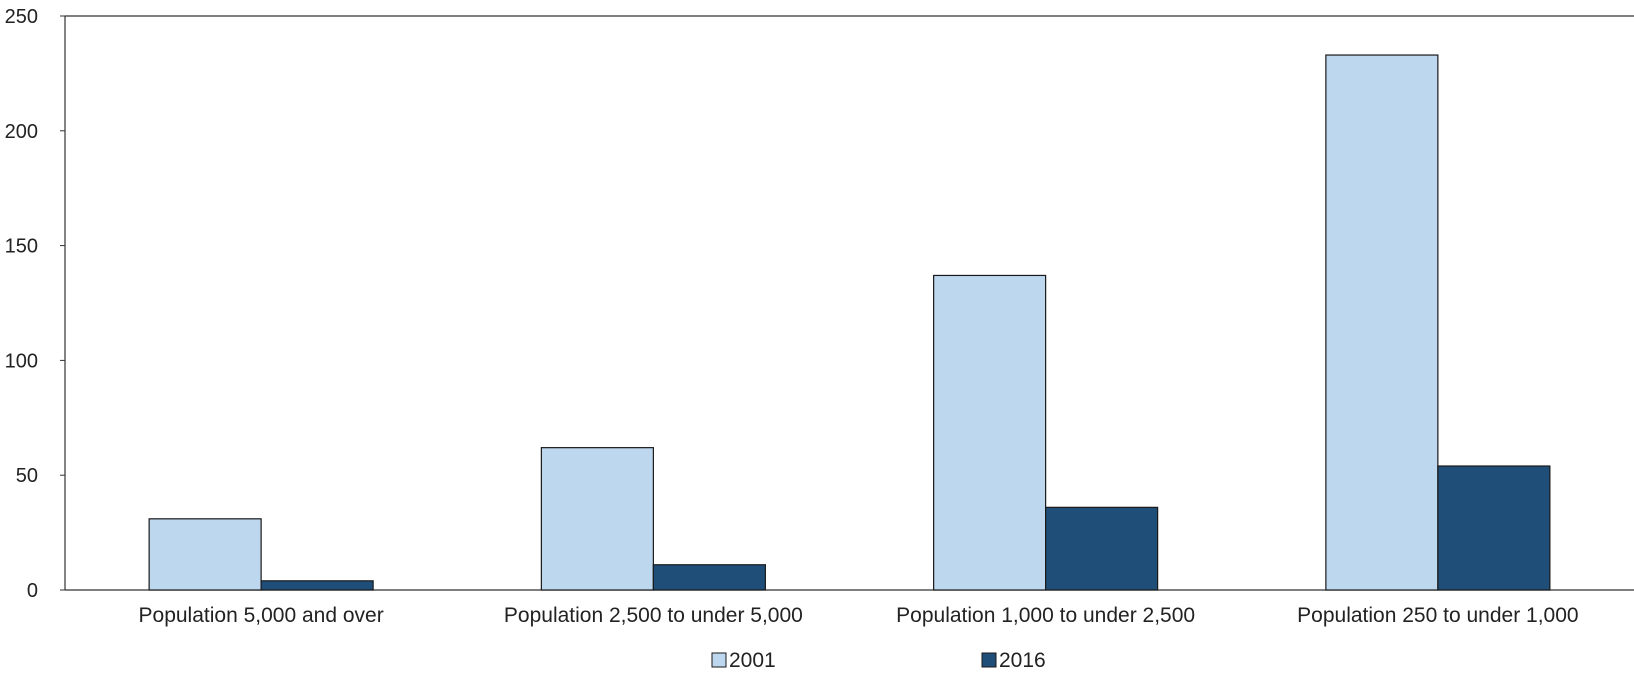 Image resolution: width=1634 pixels, height=679 pixels. What do you see at coordinates (878, 660) in the screenshot?
I see `chart-legend: 2001 2016` at bounding box center [878, 660].